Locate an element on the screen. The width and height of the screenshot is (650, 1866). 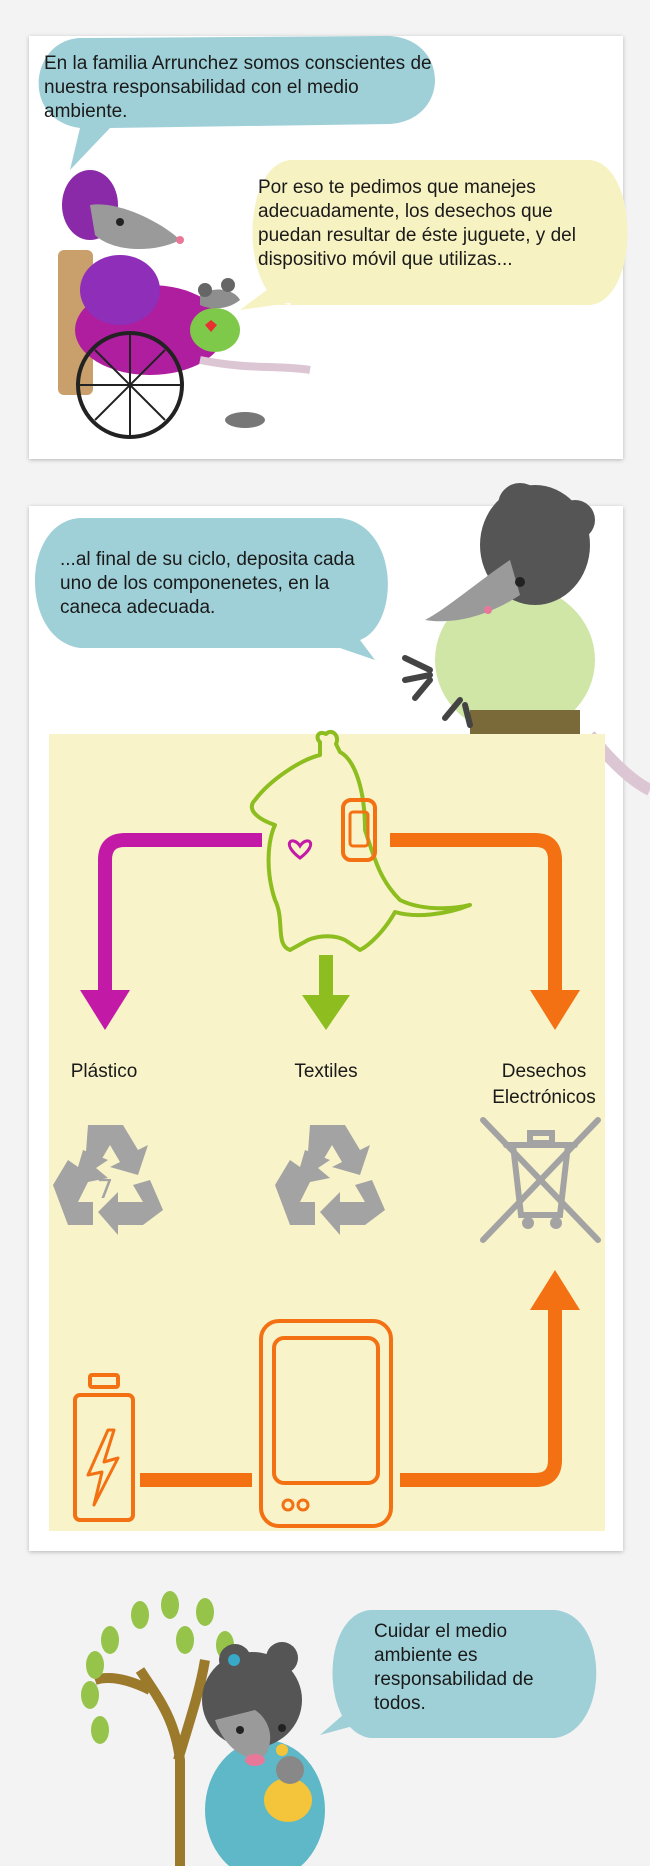
recycle-7-icon: 7 is located at coordinates (108, 1180).